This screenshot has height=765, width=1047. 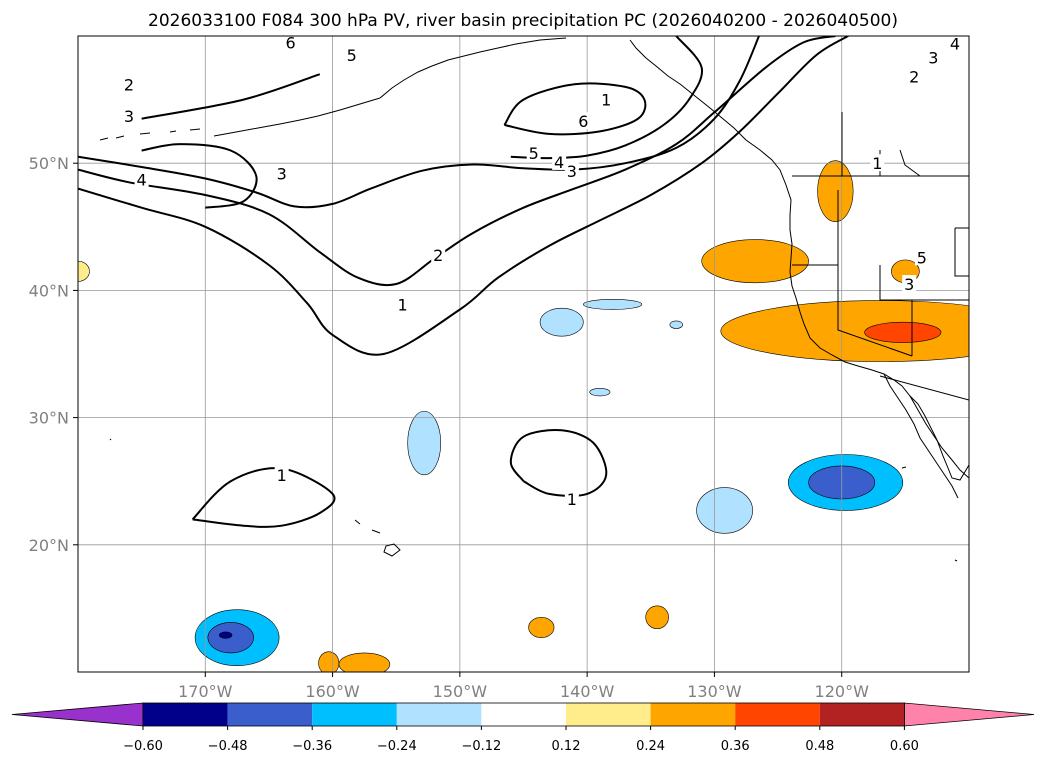 What do you see at coordinates (587, 691) in the screenshot?
I see `x-tick-label: 140°W` at bounding box center [587, 691].